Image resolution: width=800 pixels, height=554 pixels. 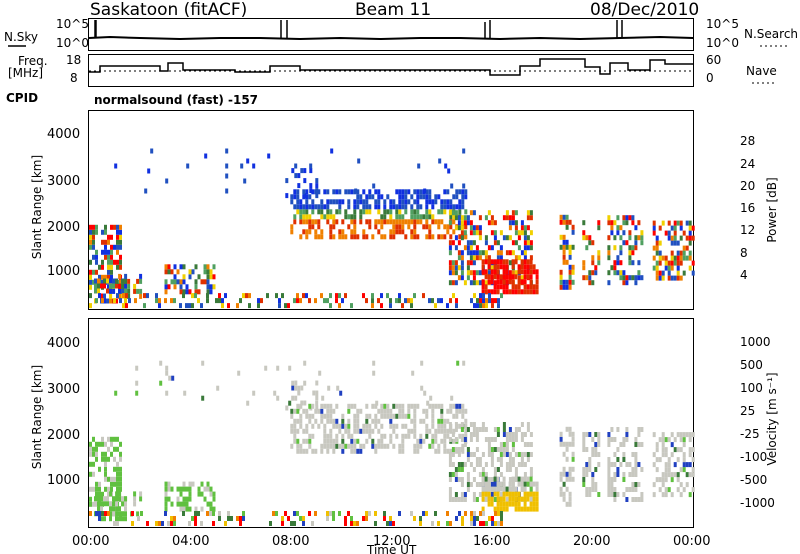 I want to click on velocity-ylabel: Slant Range [km], so click(x=37, y=417).